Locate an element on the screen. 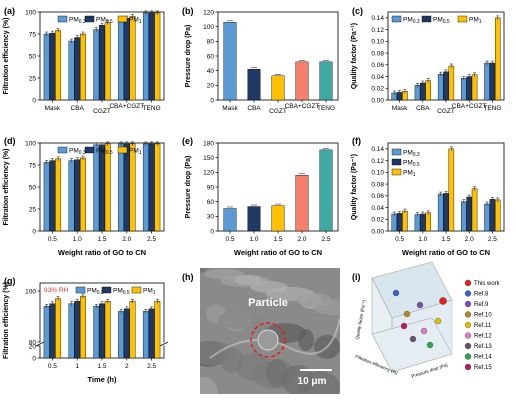 The height and width of the screenshot is (401, 516). particle-label: Particle is located at coordinates (268, 303).